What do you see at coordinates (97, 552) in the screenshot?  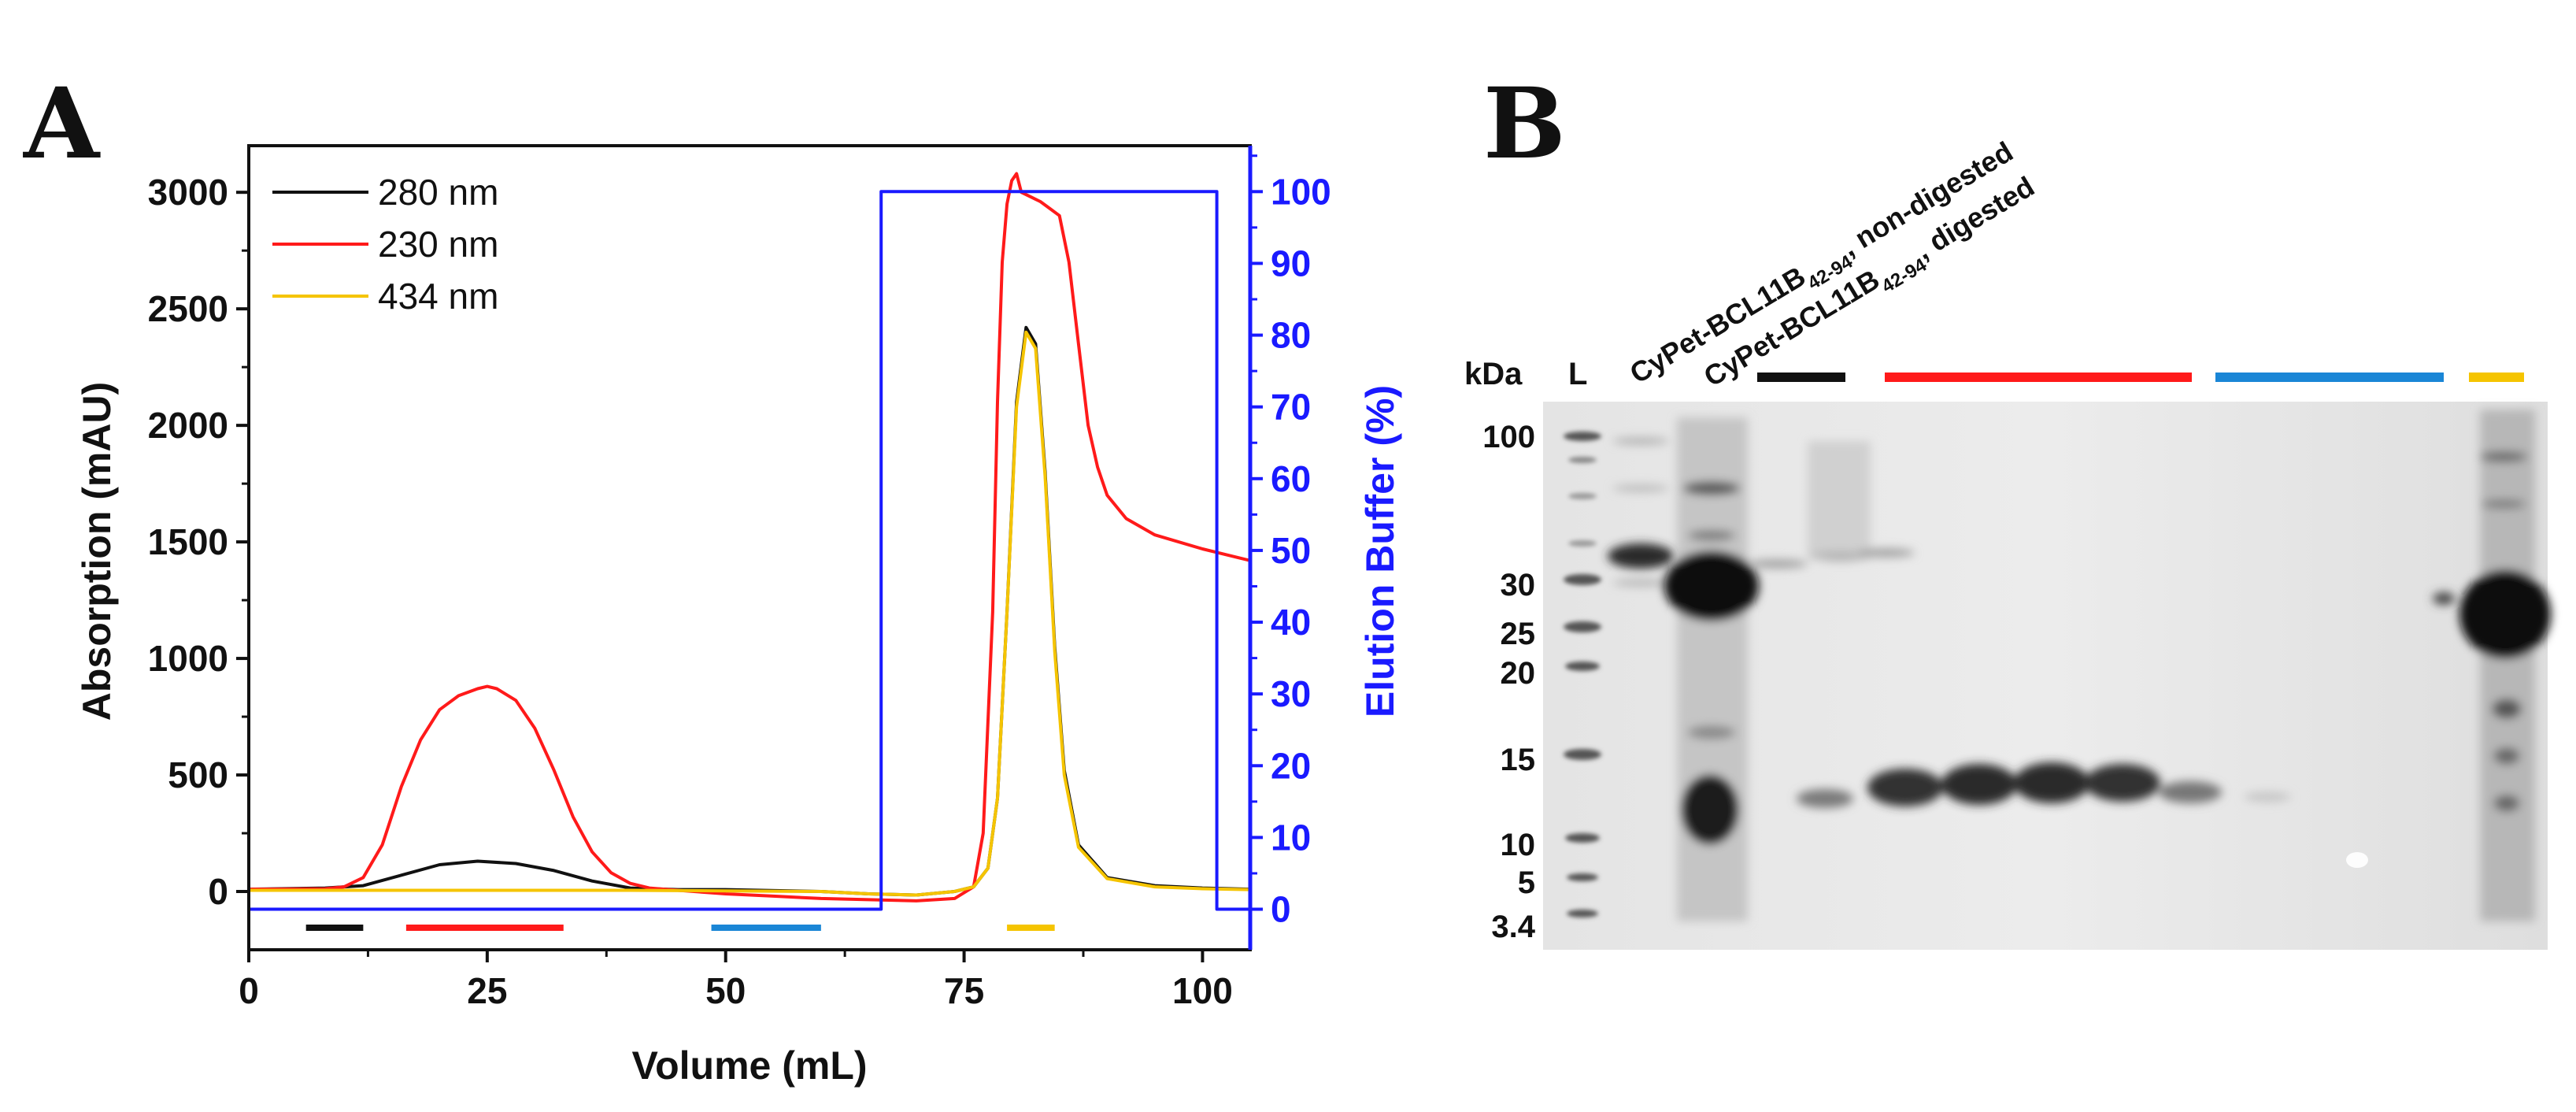 I see `y-axis-title: Absorption (mAU)` at bounding box center [97, 552].